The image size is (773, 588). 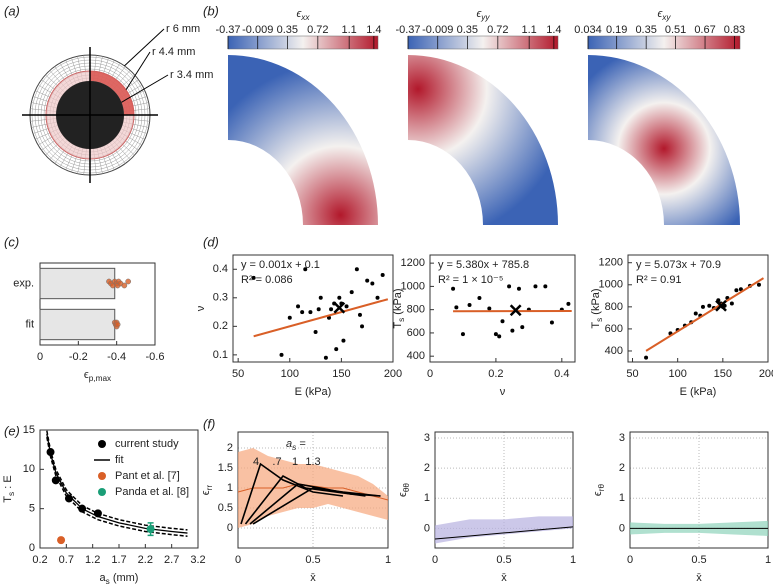 What do you see at coordinates (611, 263) in the screenshot?
I see `y-tick-label: 1200` at bounding box center [611, 263].